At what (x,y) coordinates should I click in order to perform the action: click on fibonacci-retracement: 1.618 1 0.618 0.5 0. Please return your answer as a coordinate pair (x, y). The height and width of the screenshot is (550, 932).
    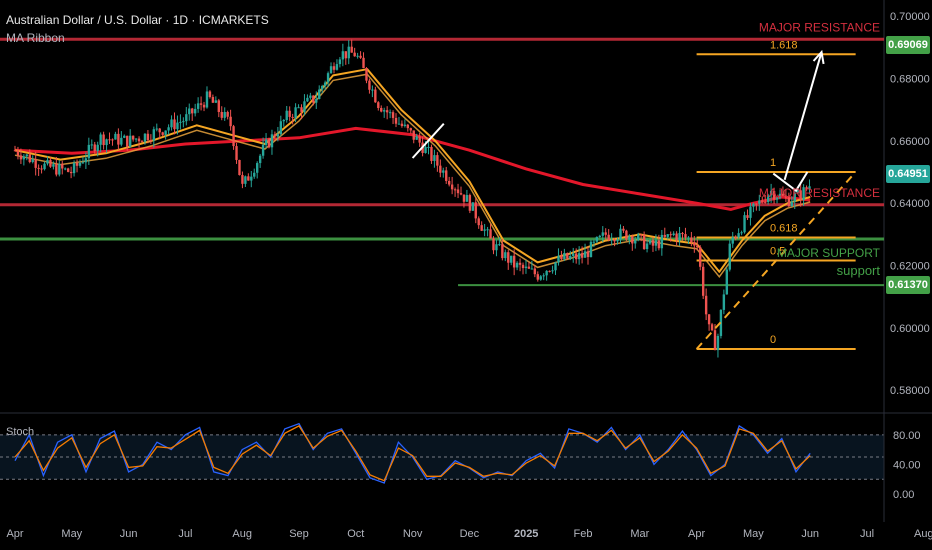
    Looking at the image, I should click on (776, 195).